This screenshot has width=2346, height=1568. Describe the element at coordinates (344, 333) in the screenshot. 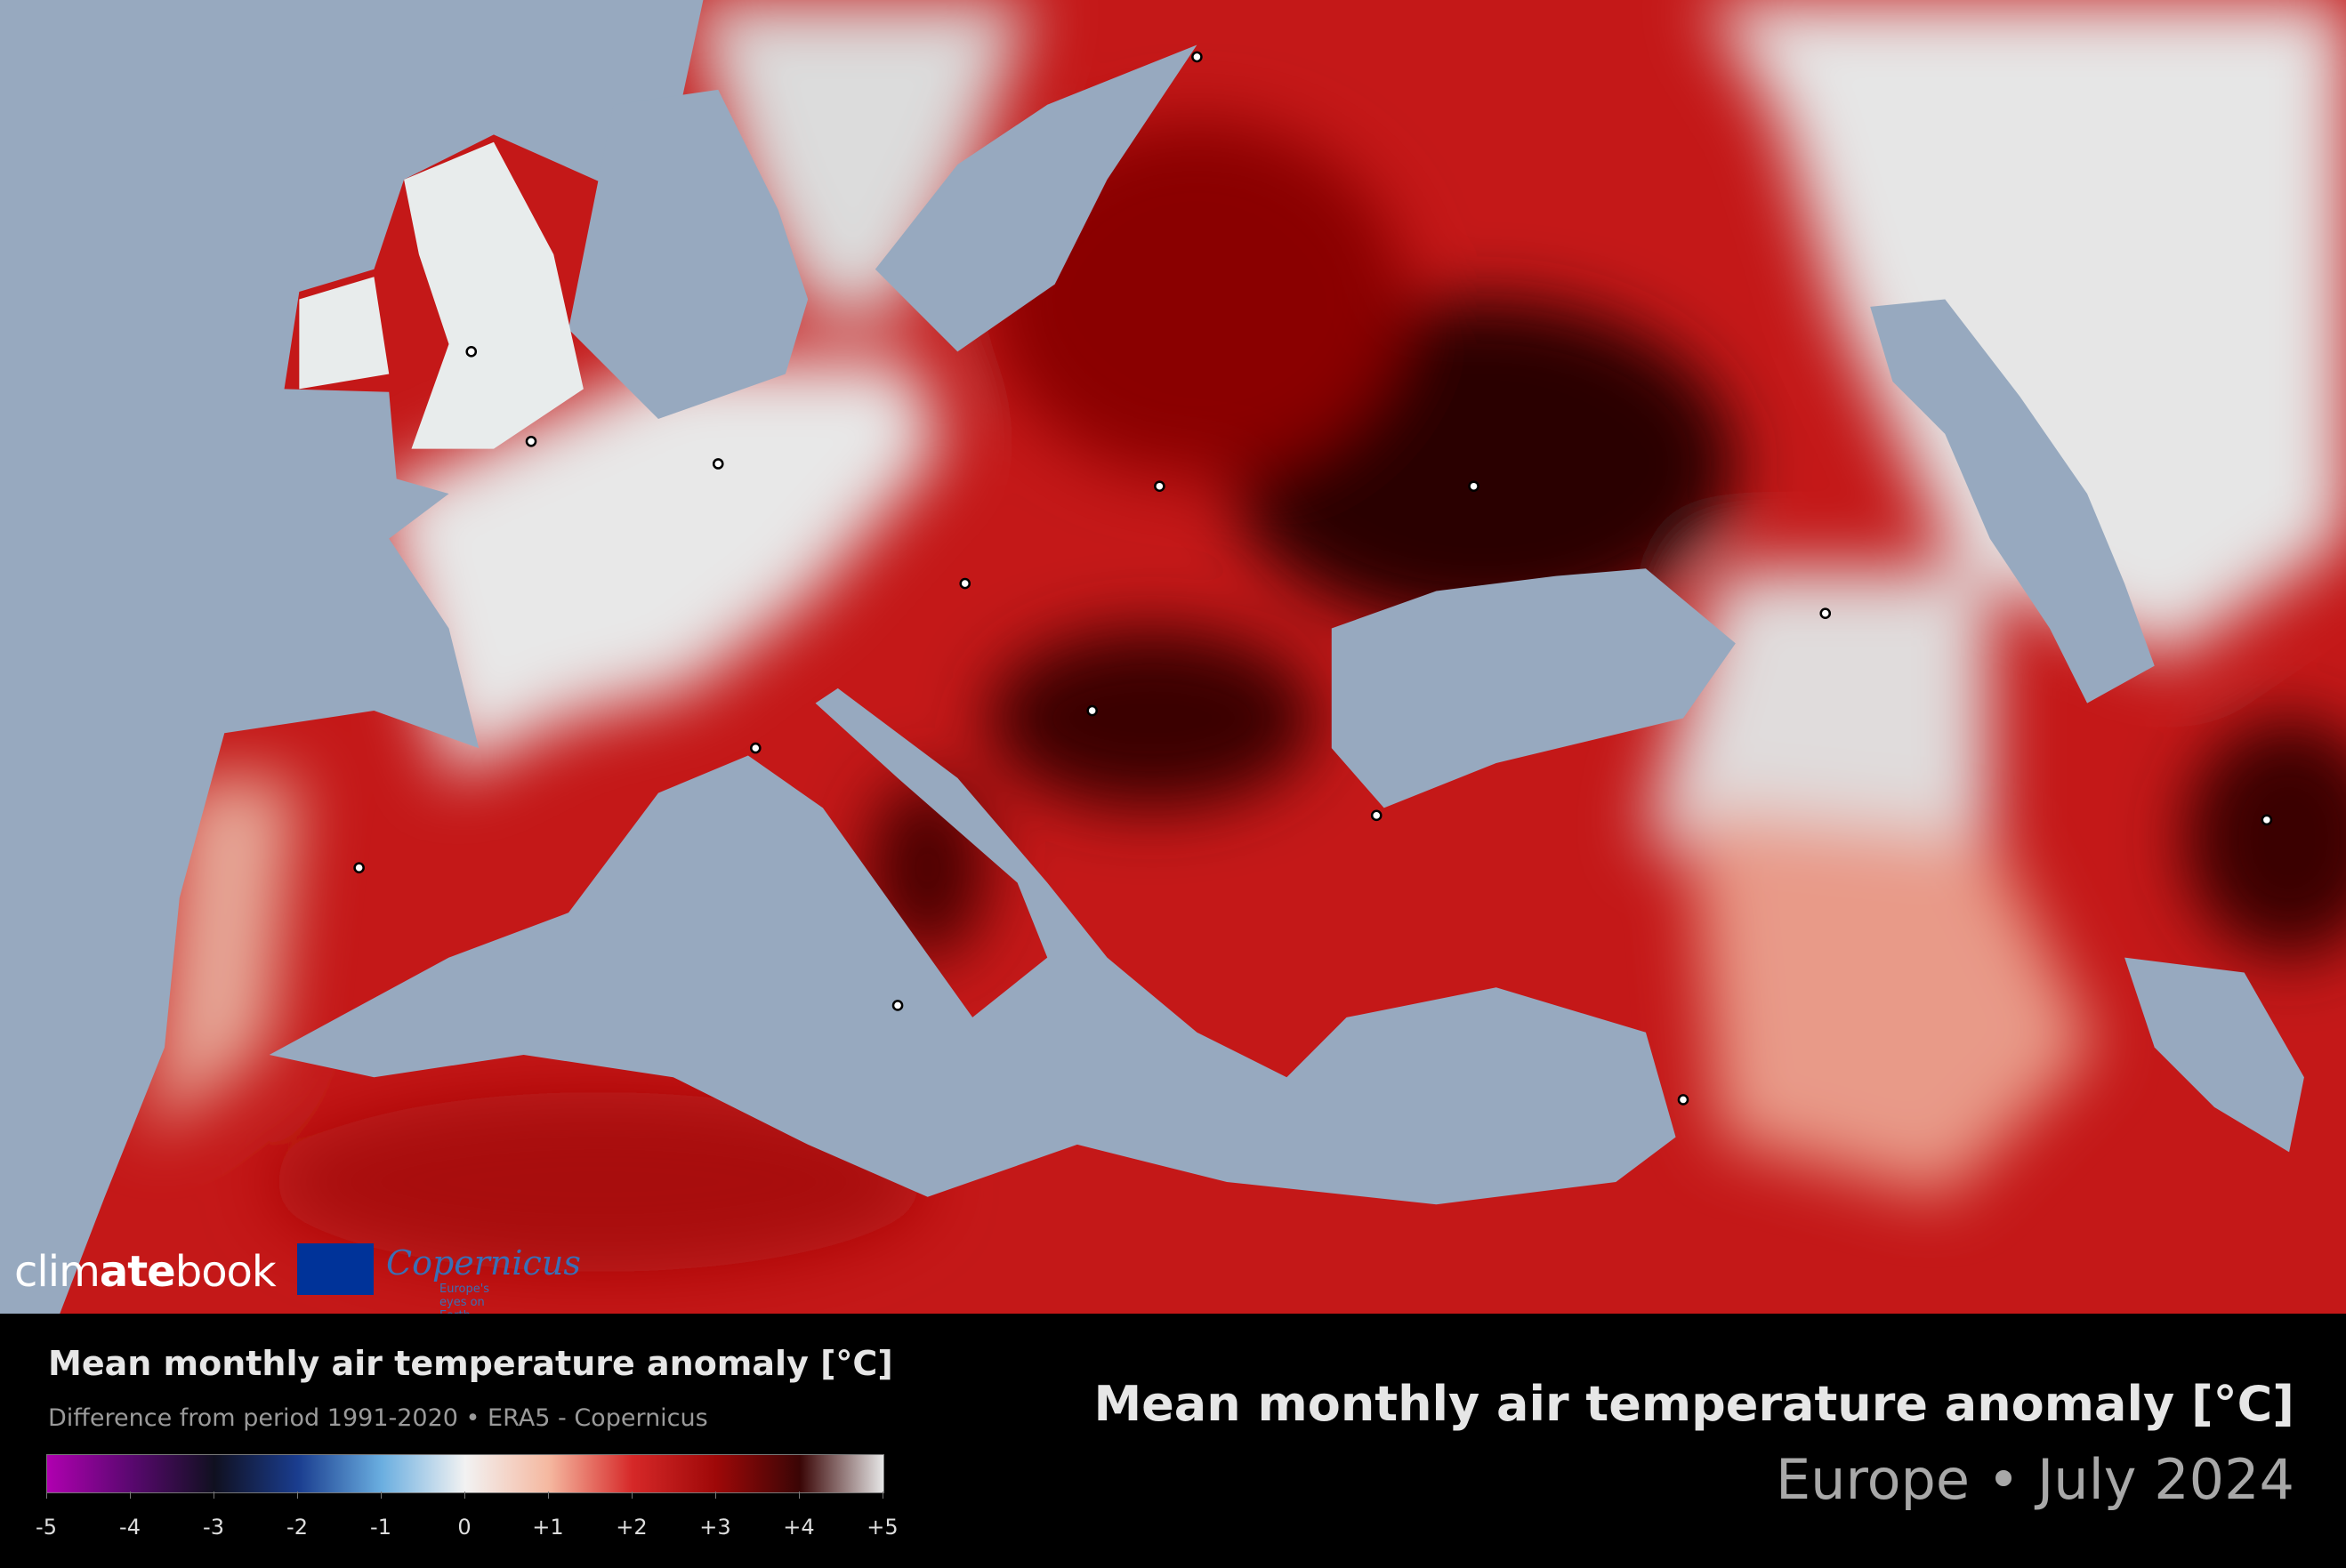

I see `ireland` at that location.